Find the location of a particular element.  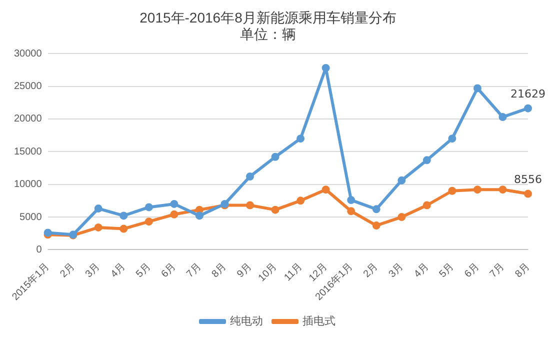

x-tick-label: 10月 is located at coordinates (268, 272).